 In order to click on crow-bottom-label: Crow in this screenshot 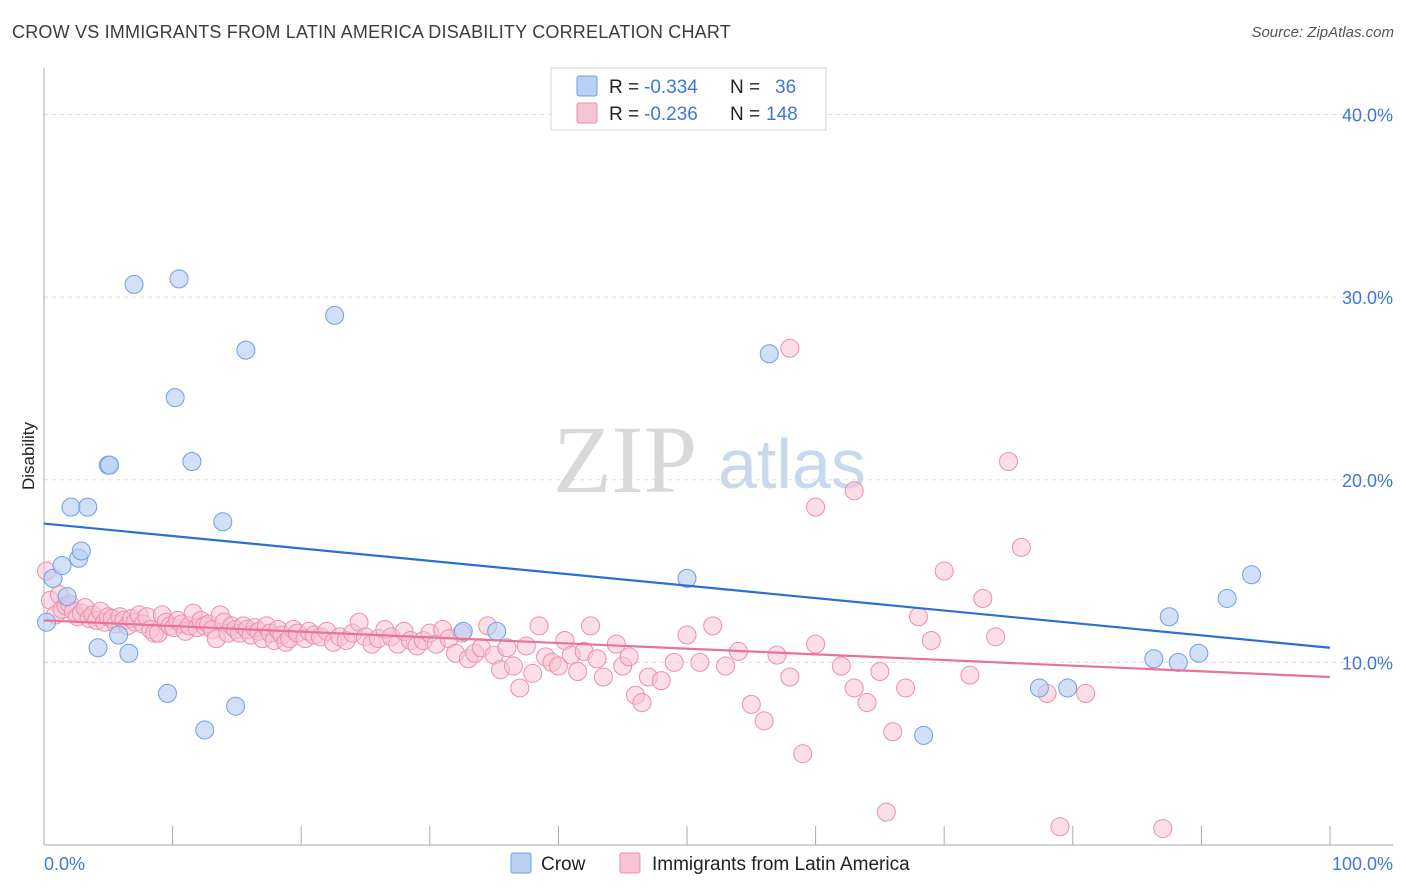, I will do `click(563, 864)`.